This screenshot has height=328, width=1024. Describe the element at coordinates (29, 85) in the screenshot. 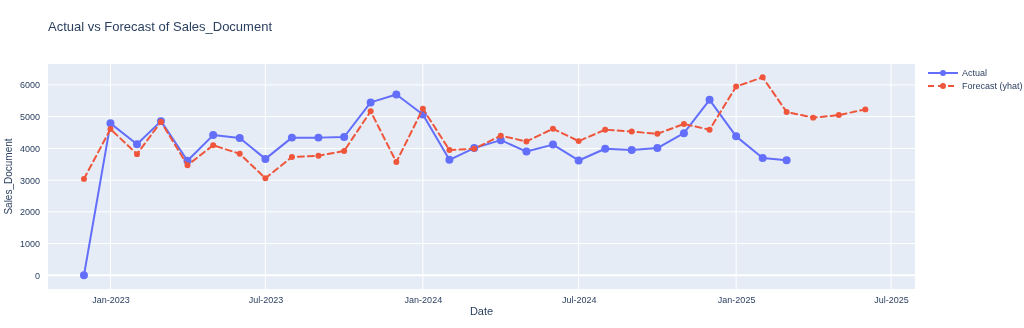

I see `y-tick-label: 6000` at that location.